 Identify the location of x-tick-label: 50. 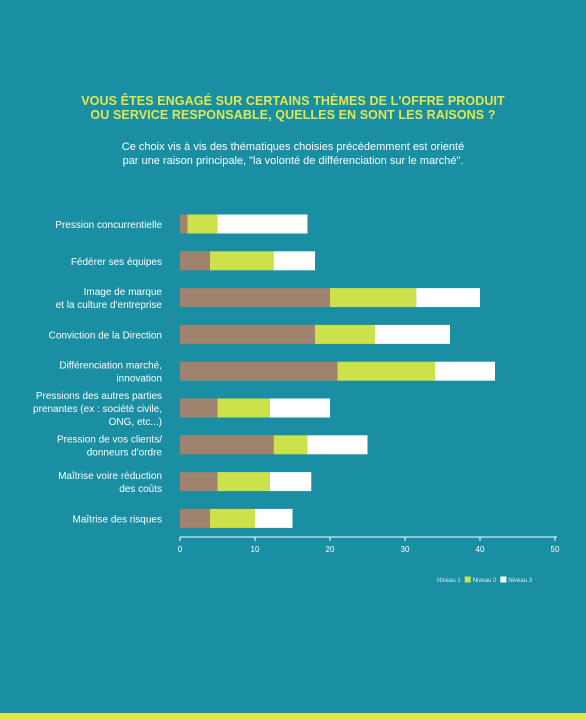
(555, 549).